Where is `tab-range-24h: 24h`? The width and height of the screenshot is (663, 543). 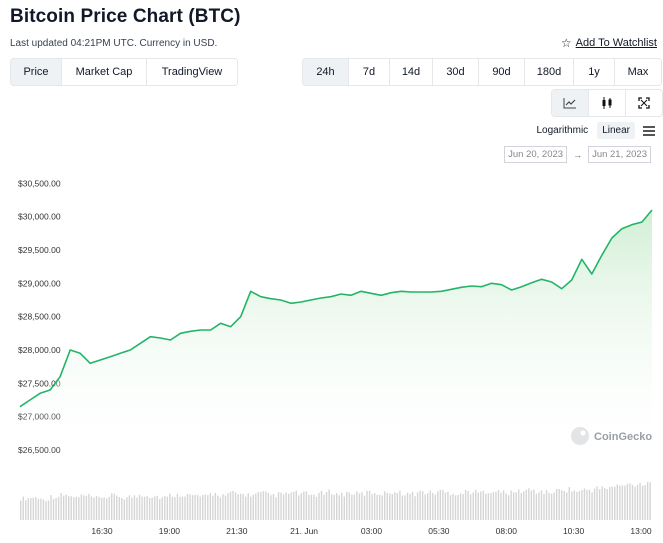 tab-range-24h: 24h is located at coordinates (326, 72).